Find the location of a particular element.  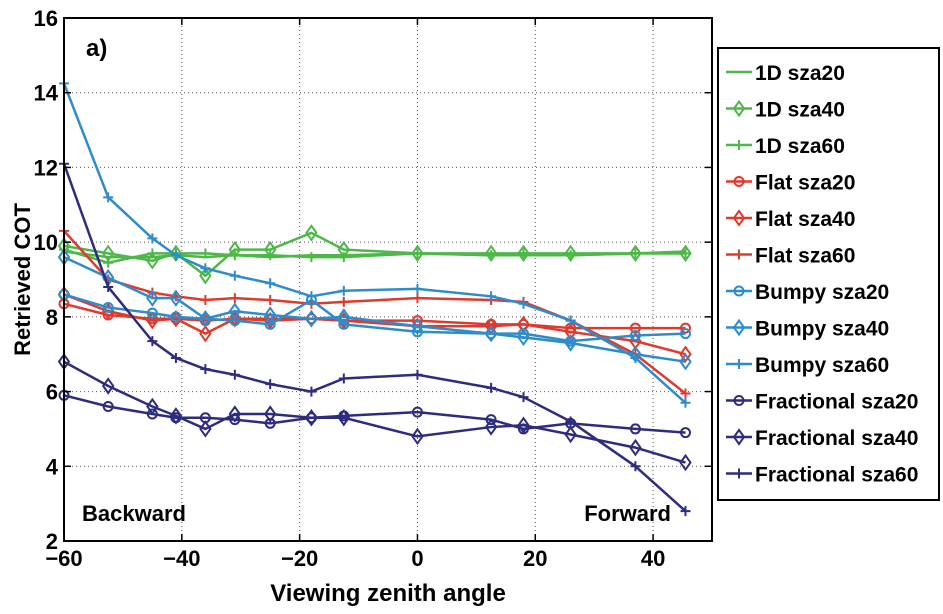

legend-label: Bumpy sza60 is located at coordinates (822, 365).